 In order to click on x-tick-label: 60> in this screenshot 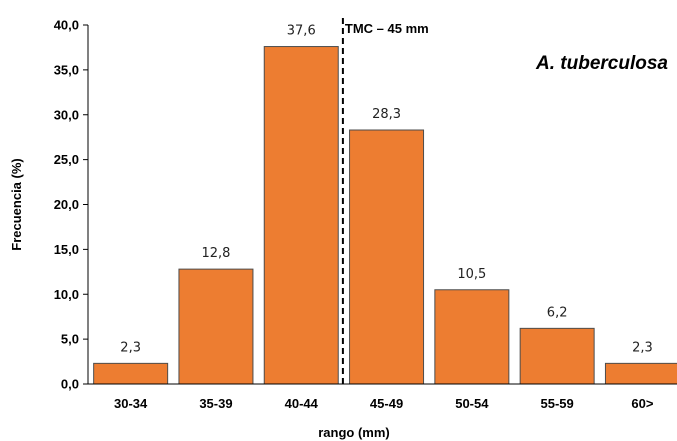, I will do `click(642, 403)`.